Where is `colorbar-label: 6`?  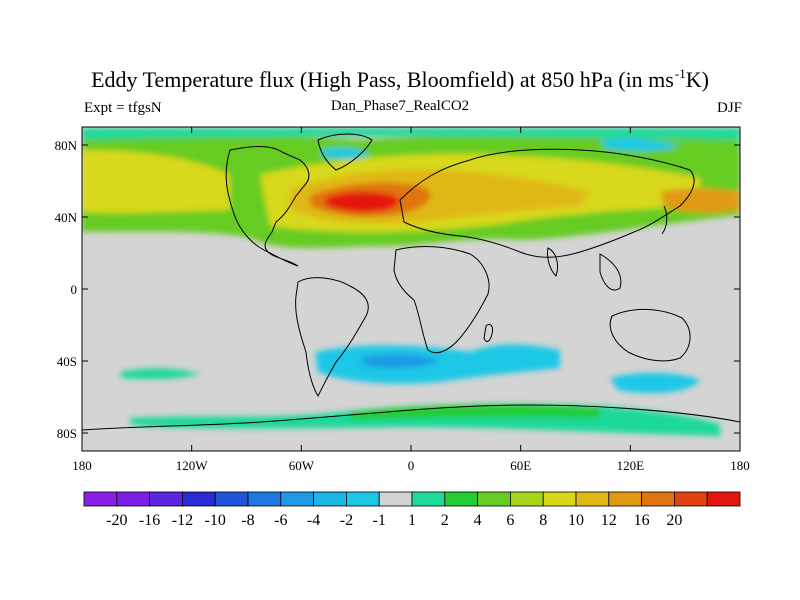 colorbar-label: 6 is located at coordinates (510, 520).